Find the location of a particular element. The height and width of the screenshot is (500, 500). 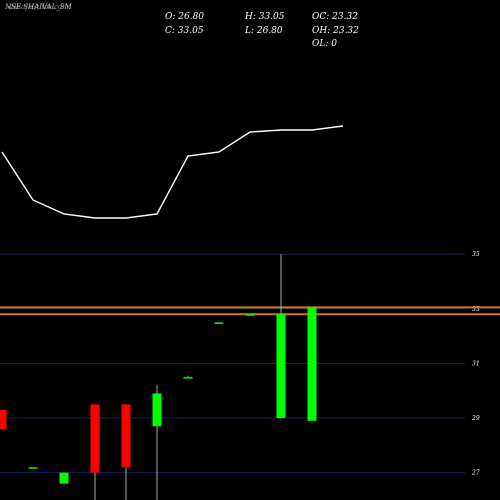

ohlc-open-low: OL: 0 is located at coordinates (324, 44).